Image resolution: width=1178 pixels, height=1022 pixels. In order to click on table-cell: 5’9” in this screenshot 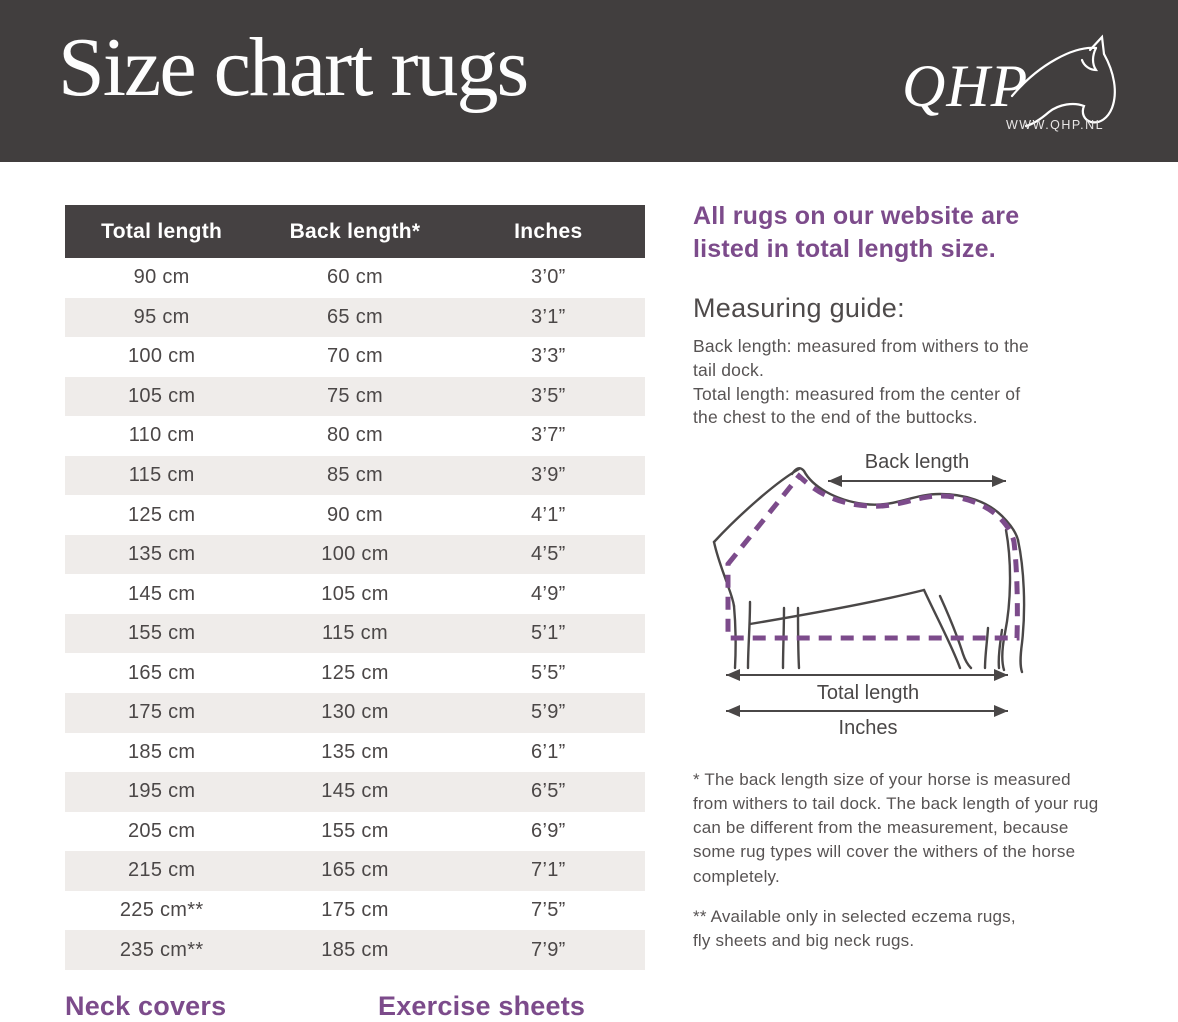, I will do `click(548, 712)`.